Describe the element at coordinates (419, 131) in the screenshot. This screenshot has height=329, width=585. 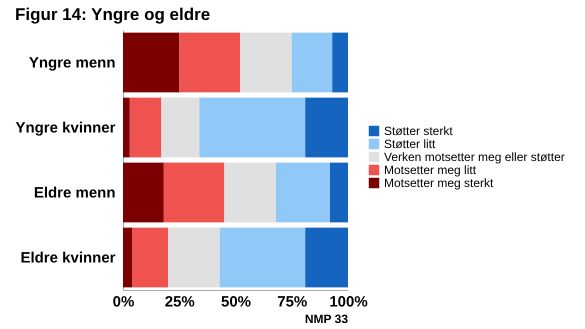
I see `legend-label: Støtter sterkt` at that location.